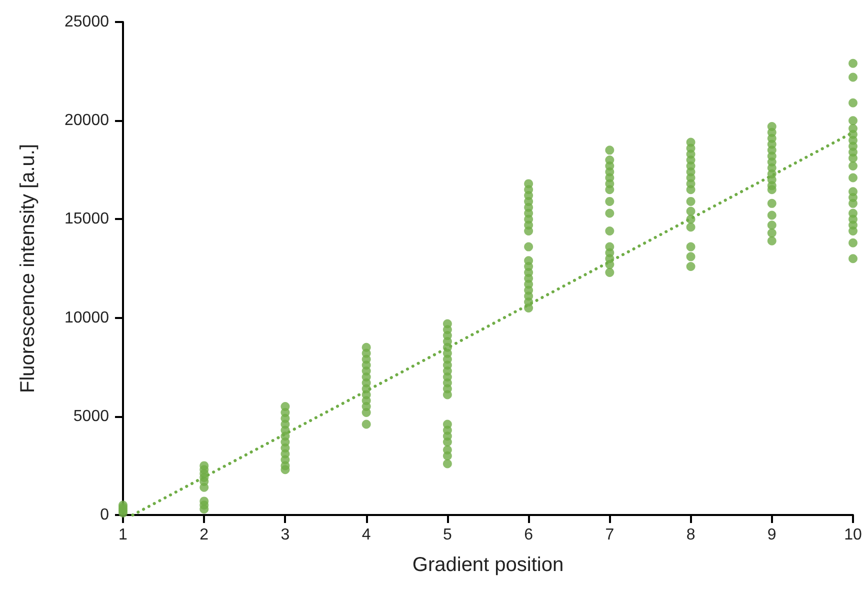 The width and height of the screenshot is (868, 598). Describe the element at coordinates (87, 317) in the screenshot. I see `y-tick-label: 10000` at that location.